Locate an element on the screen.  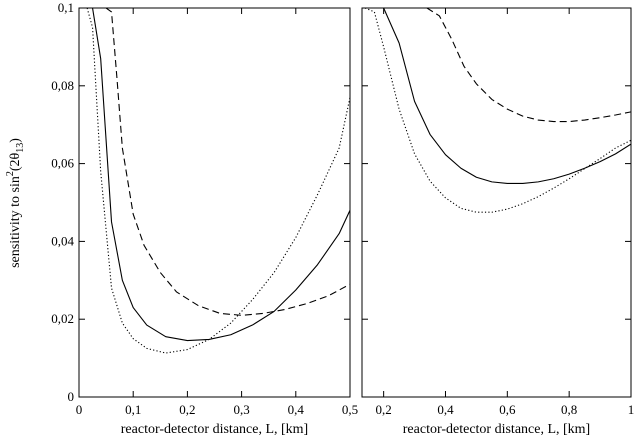
left-y-tick-label: 0,04 is located at coordinates (62, 240).